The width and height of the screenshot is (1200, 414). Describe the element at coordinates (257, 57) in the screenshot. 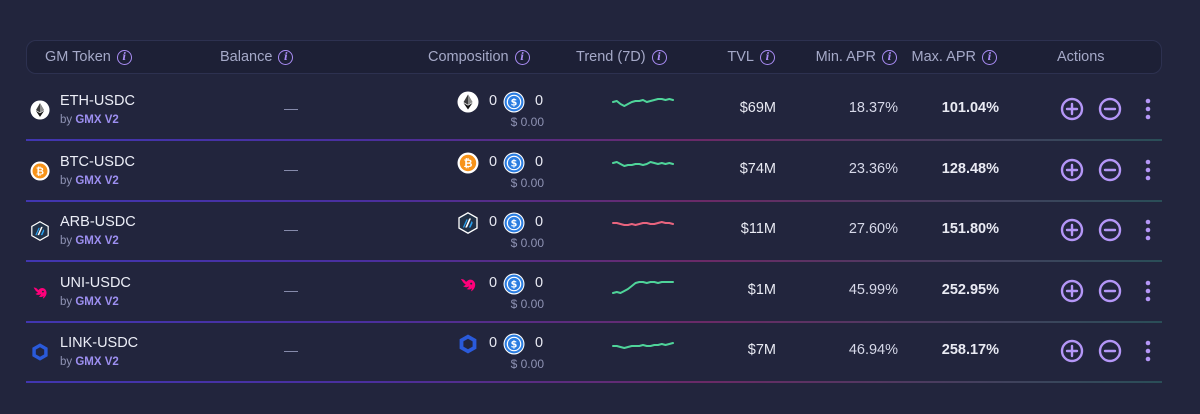

I see `header-balance: Balance i` at that location.